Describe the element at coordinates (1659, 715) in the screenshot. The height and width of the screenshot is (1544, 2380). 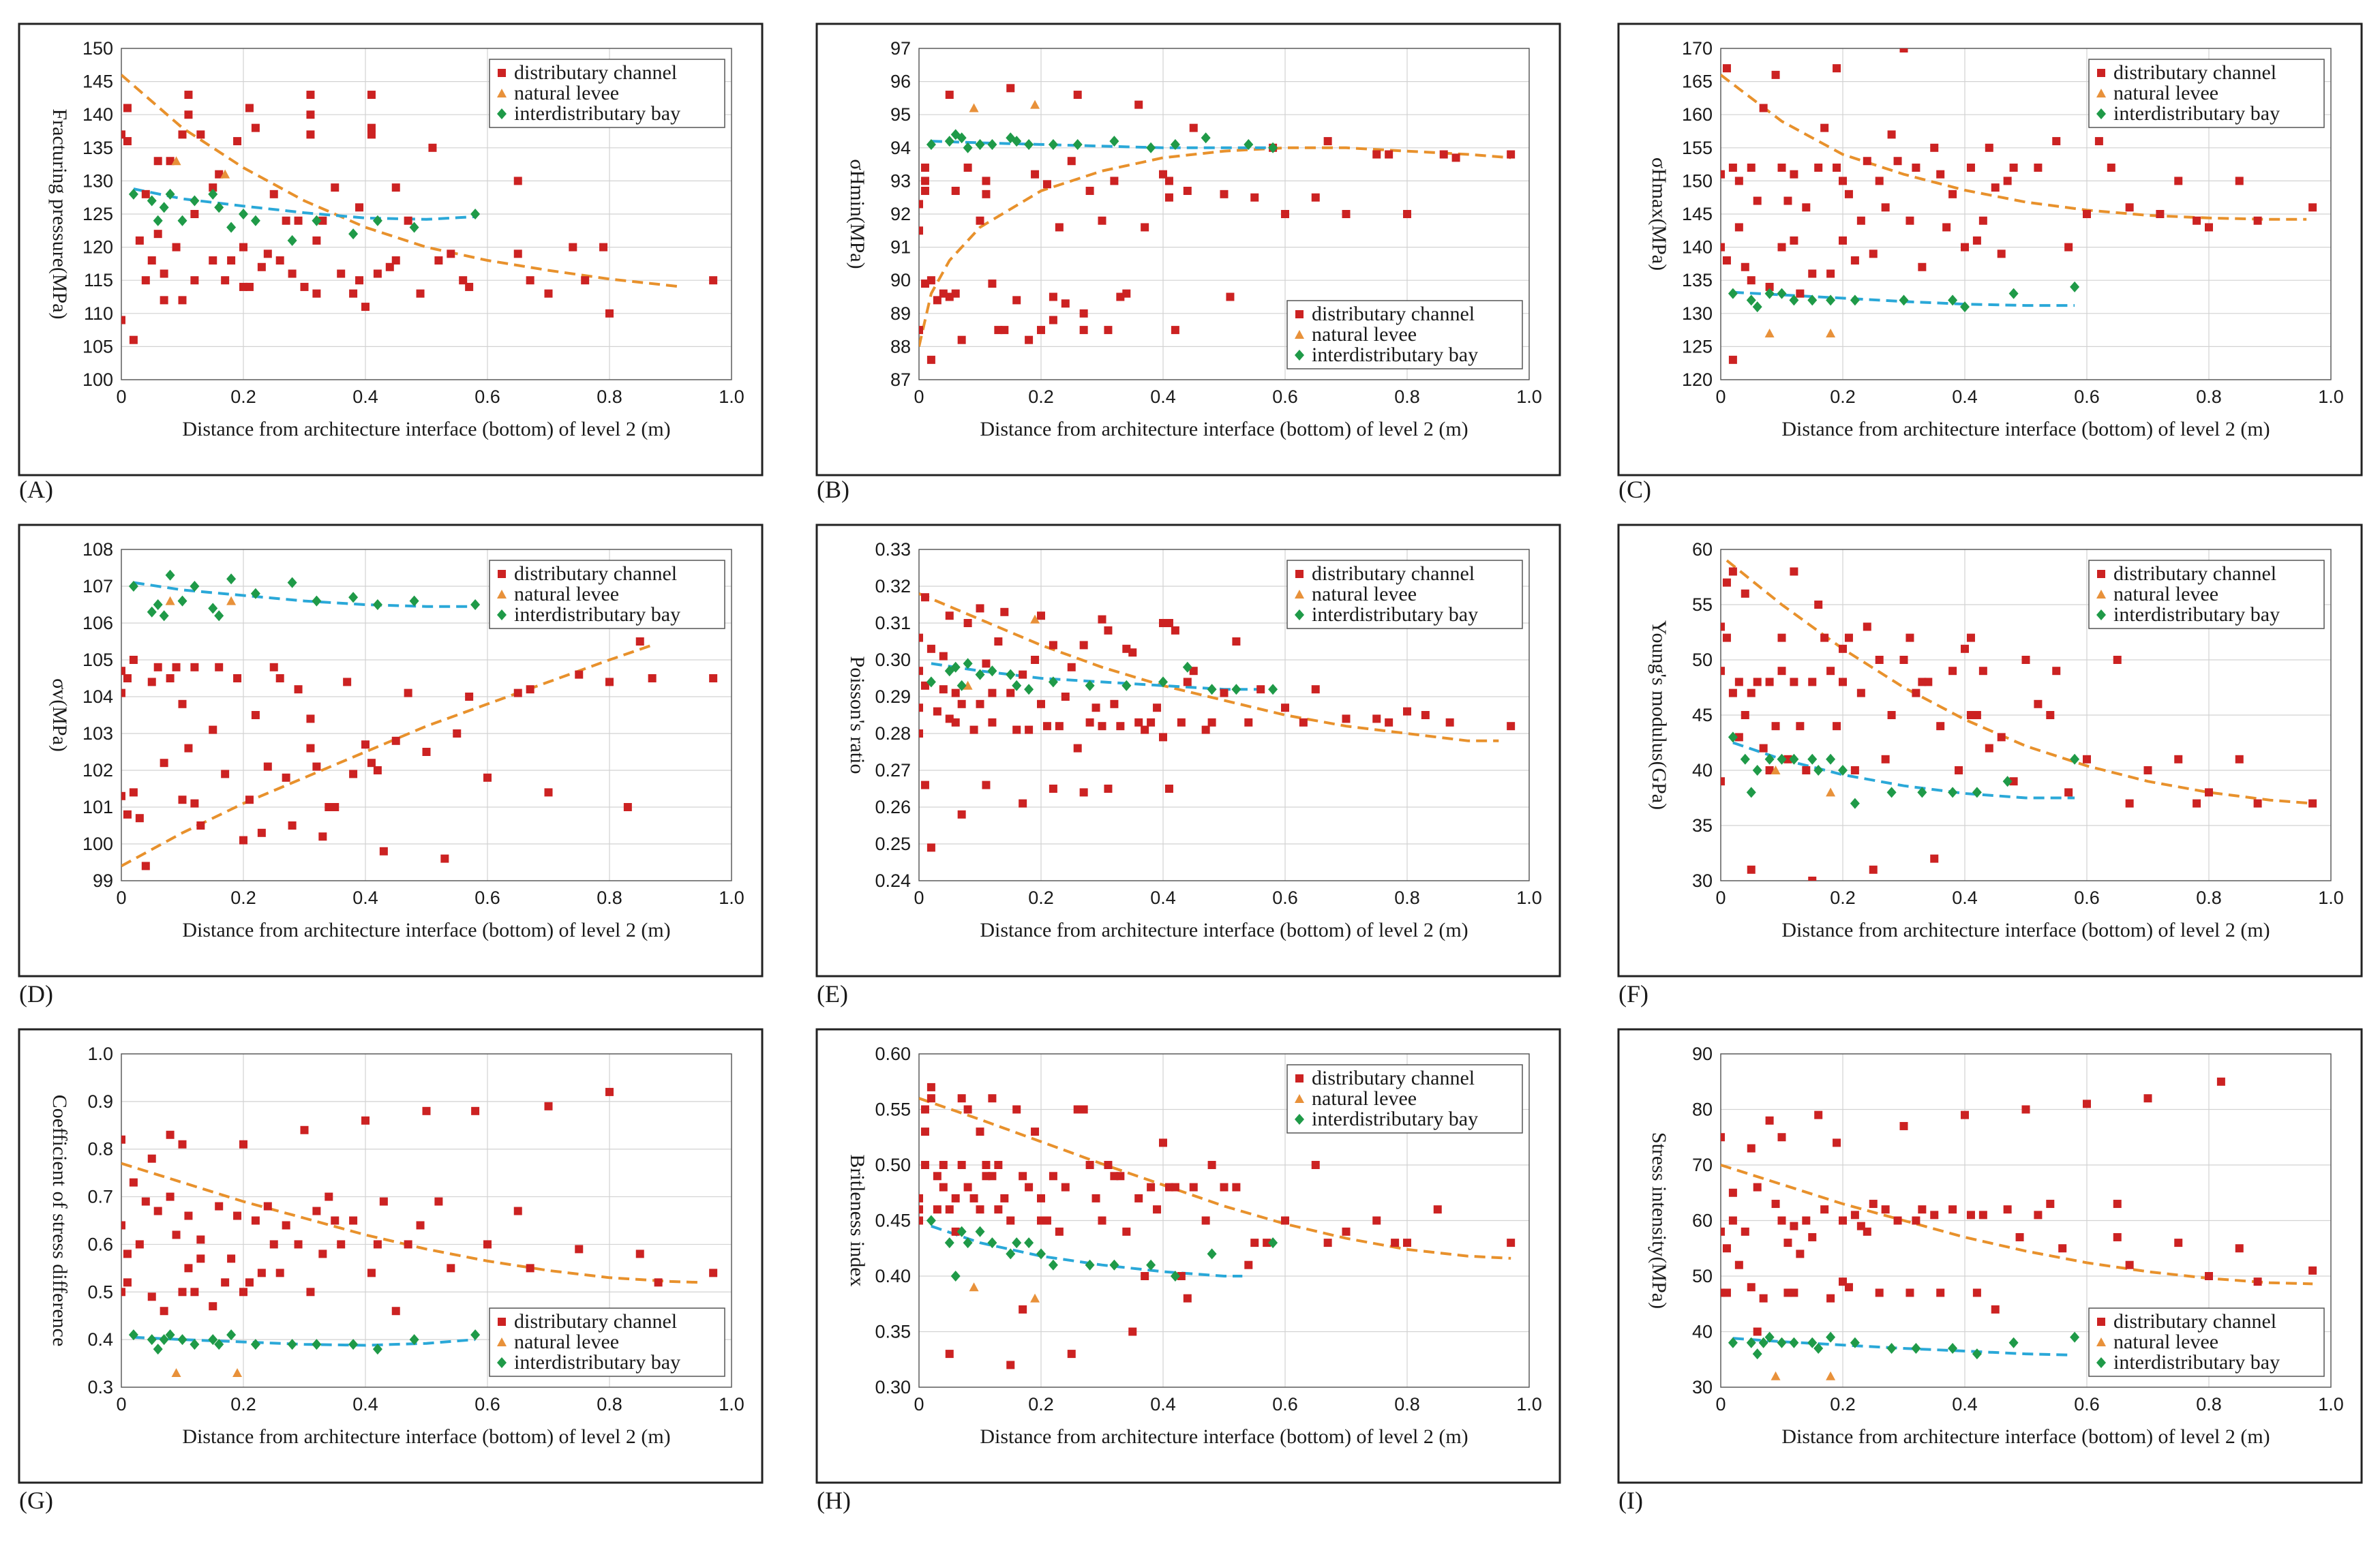
I see `y-axis-title: Young's modulus(GPa)` at that location.